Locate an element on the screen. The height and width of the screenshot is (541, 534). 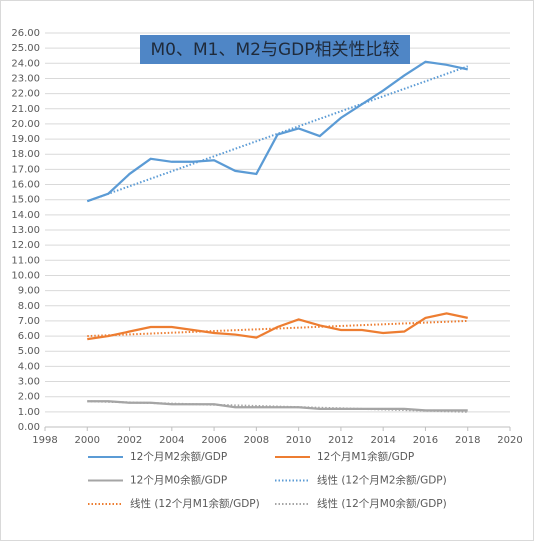
legend-label: 12个月M0余额/GDP is located at coordinates (178, 480).